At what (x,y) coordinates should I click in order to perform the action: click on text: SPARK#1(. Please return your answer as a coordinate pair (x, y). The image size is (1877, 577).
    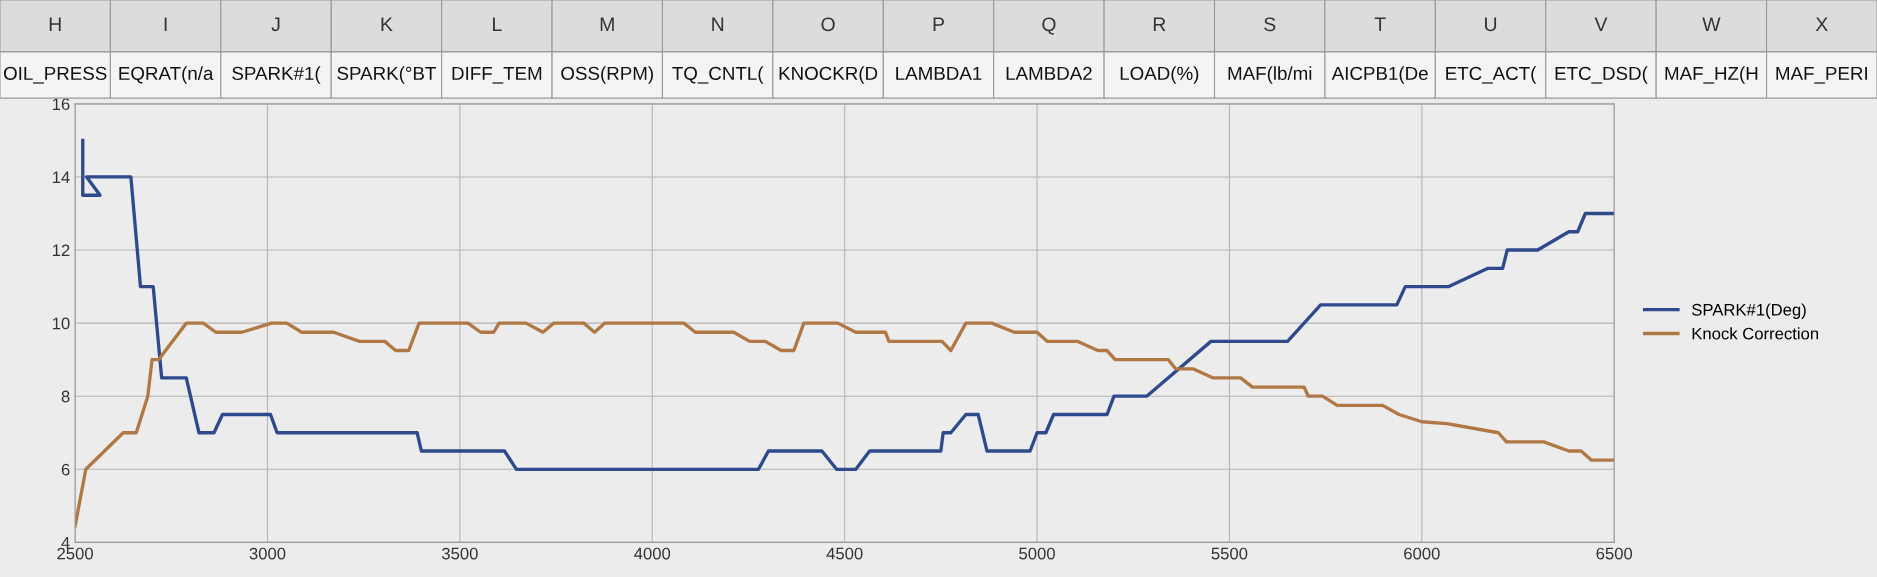
    Looking at the image, I should click on (276, 75).